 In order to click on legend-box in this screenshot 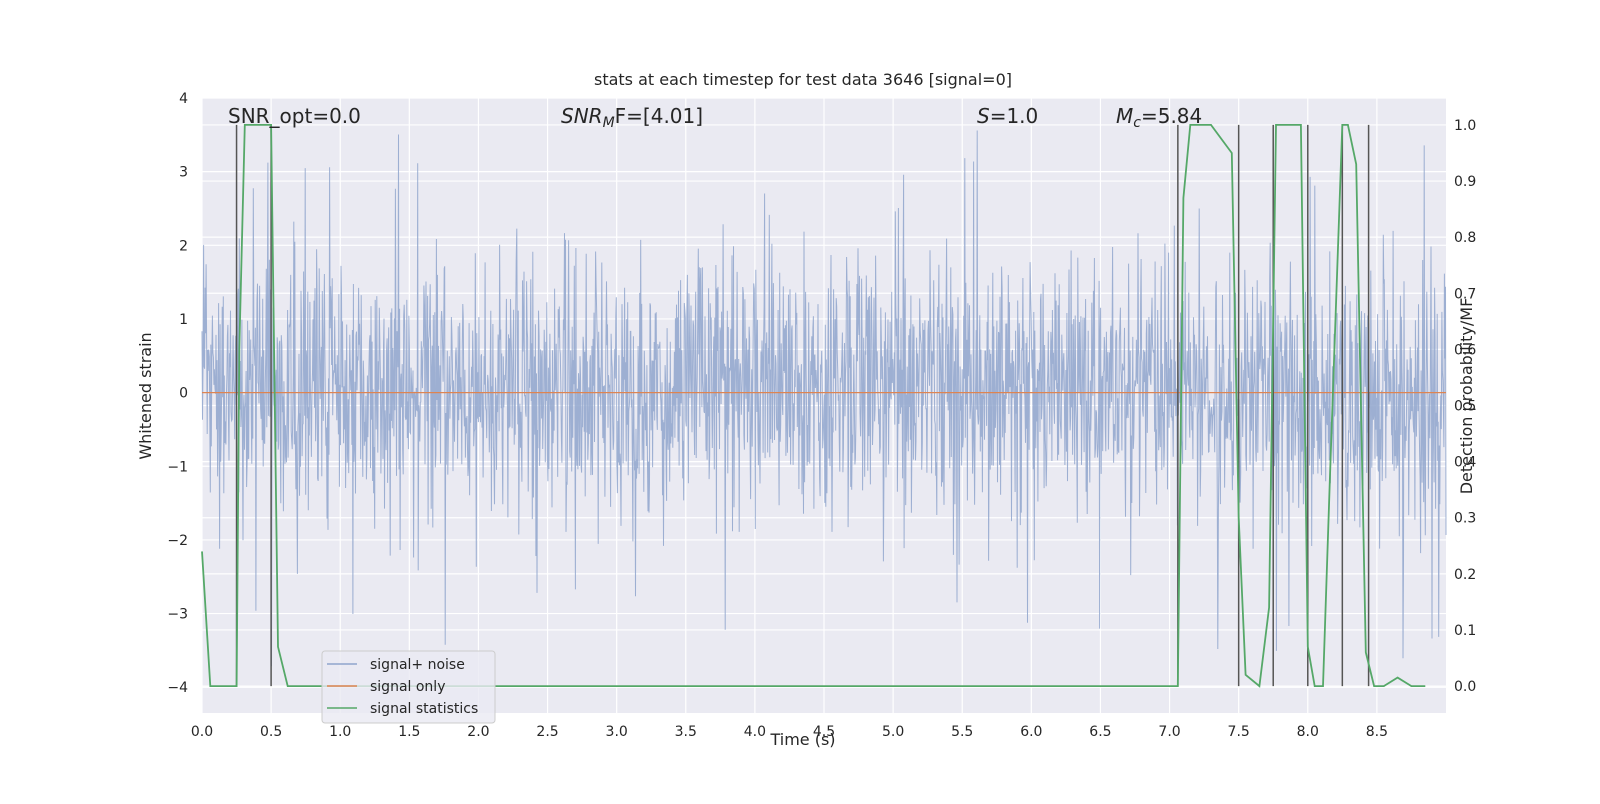, I will do `click(408, 687)`.